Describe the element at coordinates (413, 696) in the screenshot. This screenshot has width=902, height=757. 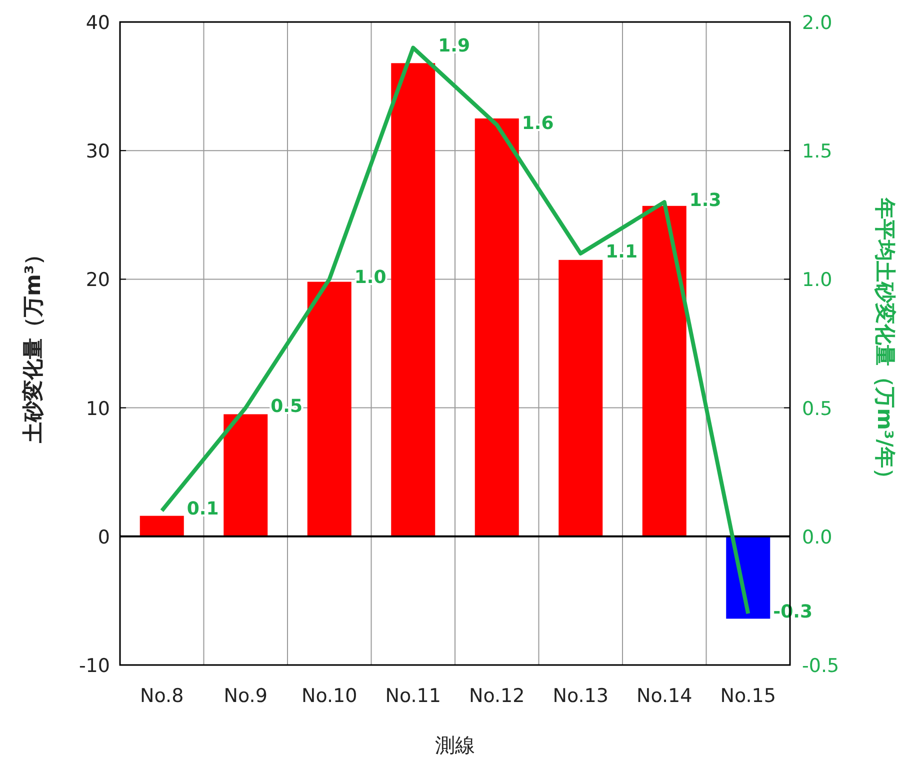
I see `x-tick-label: No.11` at that location.